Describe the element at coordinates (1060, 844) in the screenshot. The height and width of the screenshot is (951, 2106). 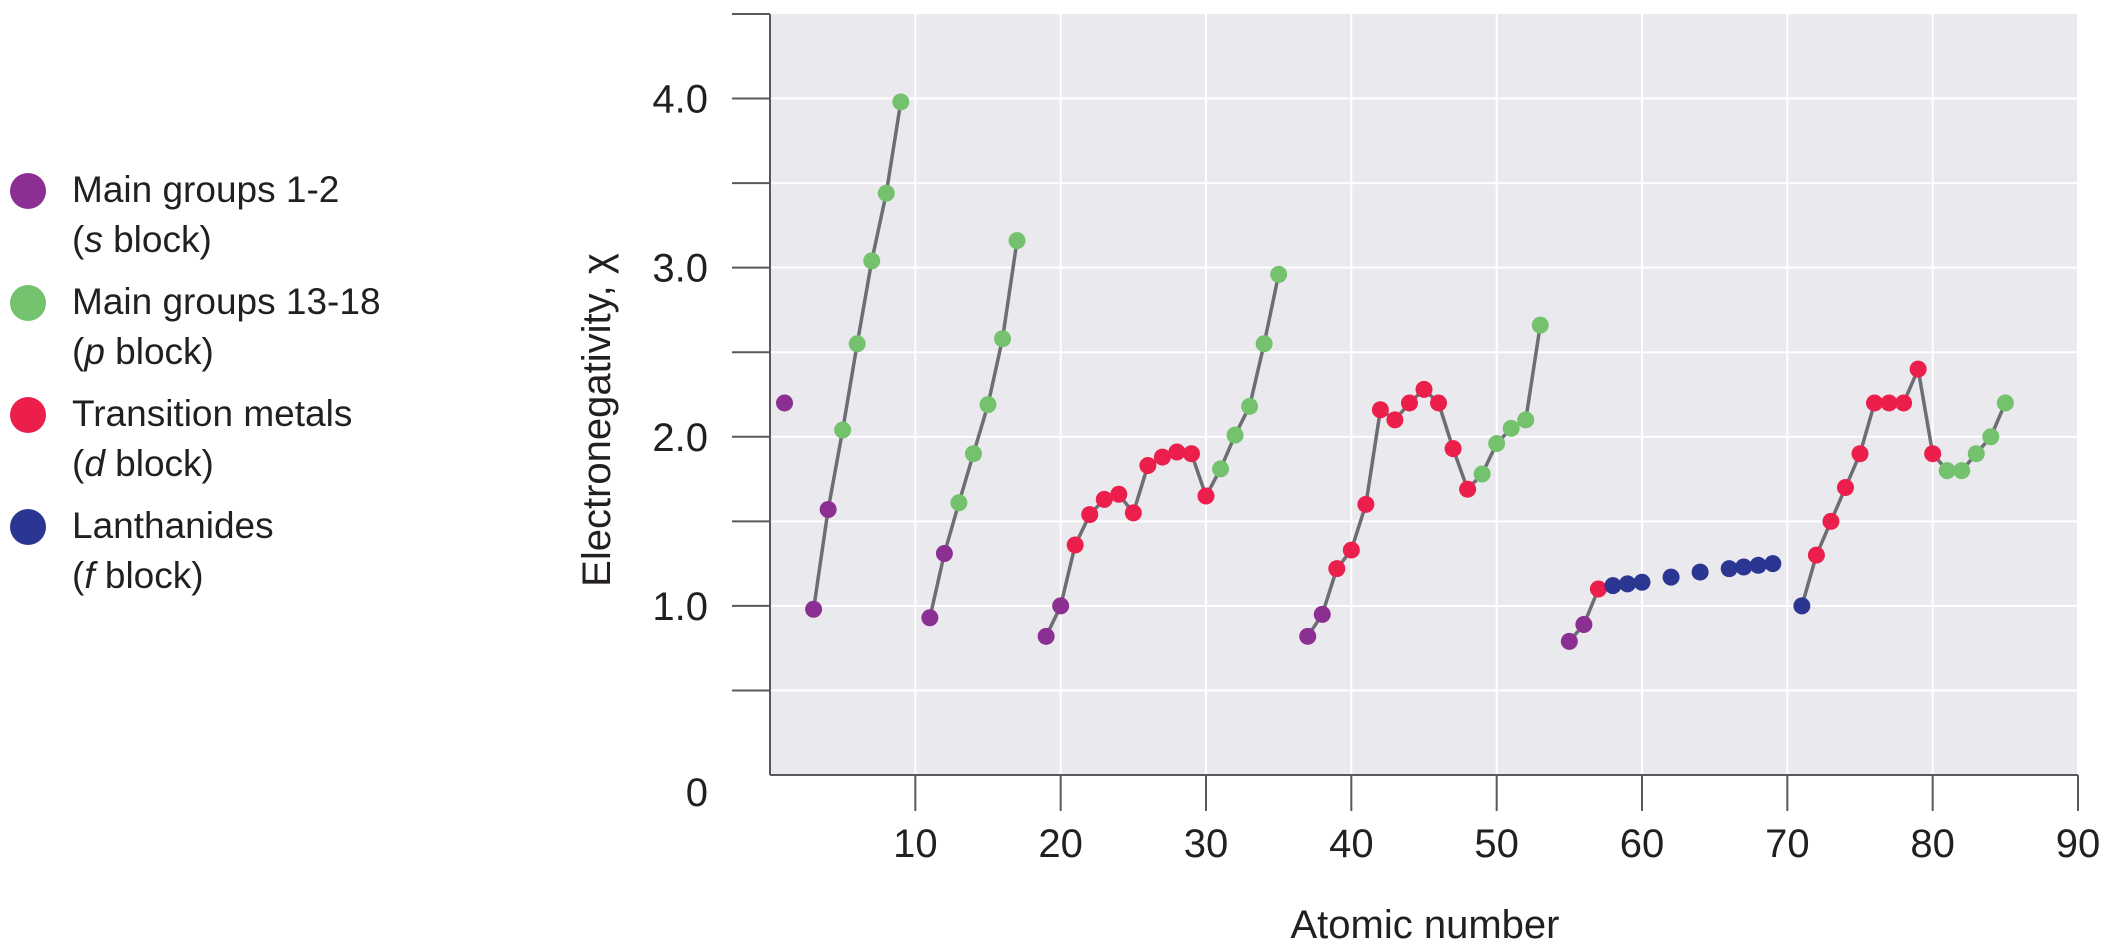
I see `x-tick-label: 20` at that location.